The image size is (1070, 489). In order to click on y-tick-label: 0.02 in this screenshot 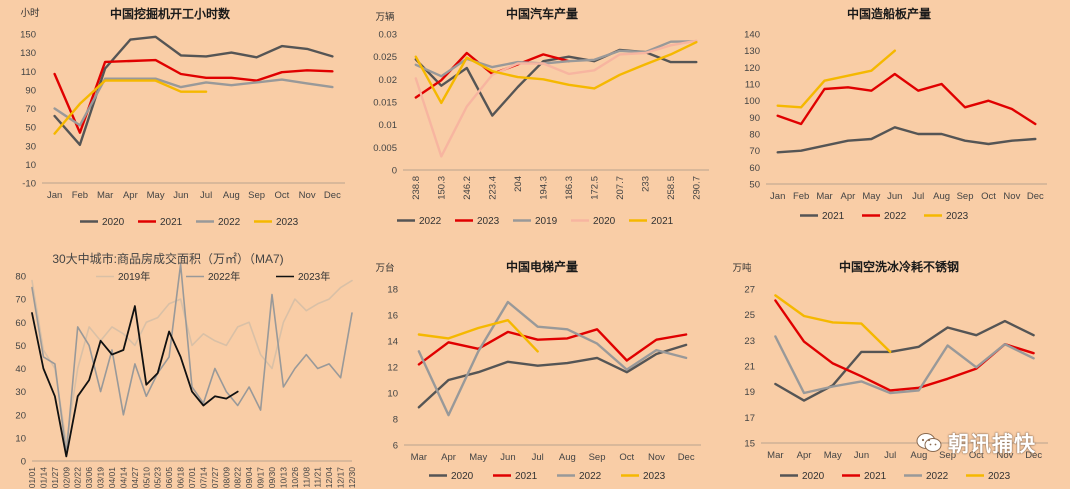, I will do `click(388, 80)`.